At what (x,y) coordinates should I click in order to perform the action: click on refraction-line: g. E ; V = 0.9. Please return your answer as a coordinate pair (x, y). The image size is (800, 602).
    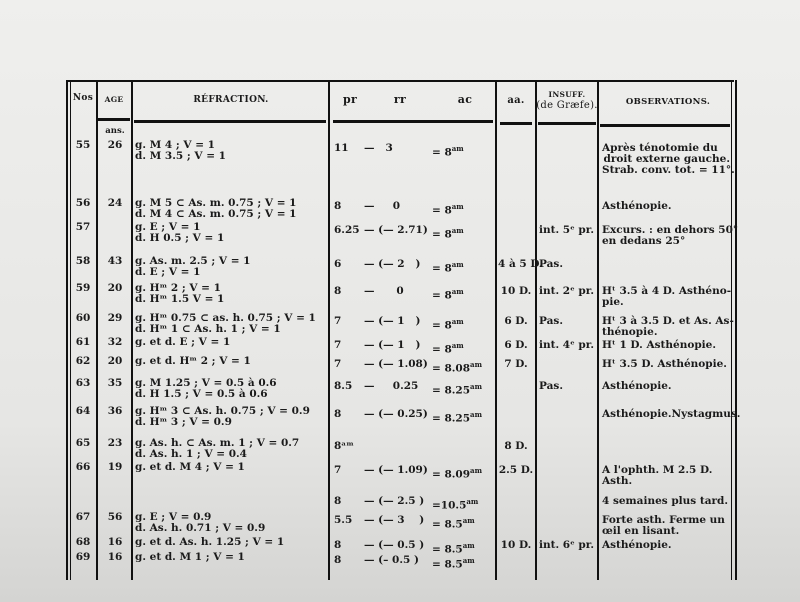
    Looking at the image, I should click on (173, 517).